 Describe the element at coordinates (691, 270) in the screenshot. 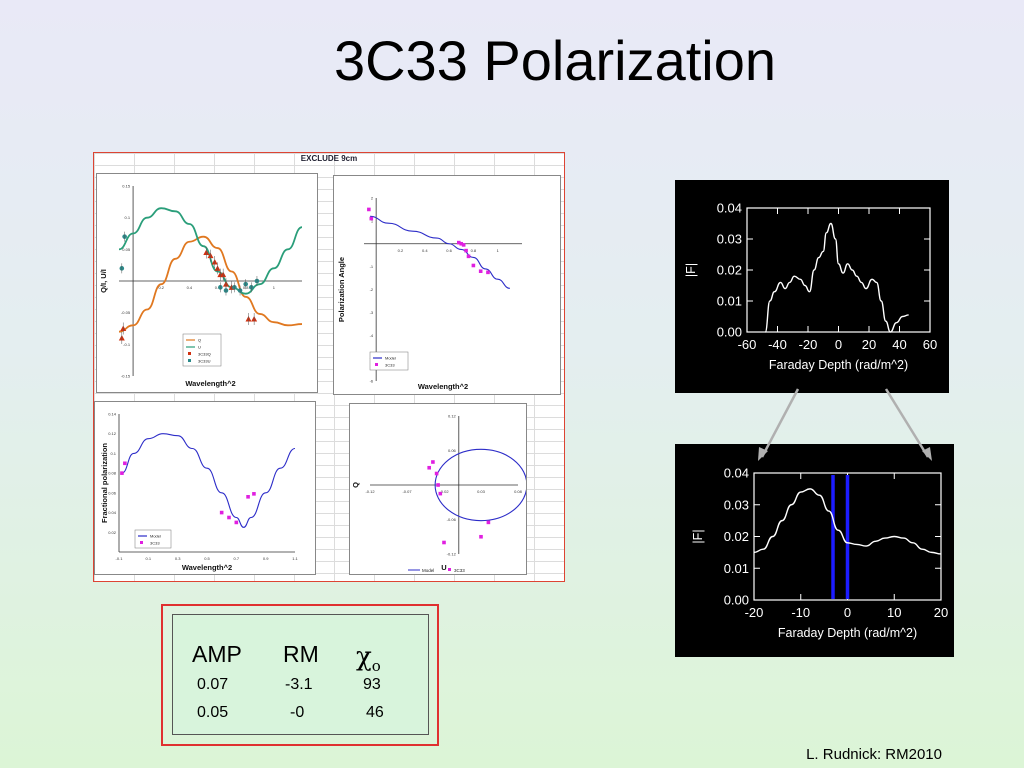

I see `y-axis-label: |F|` at that location.